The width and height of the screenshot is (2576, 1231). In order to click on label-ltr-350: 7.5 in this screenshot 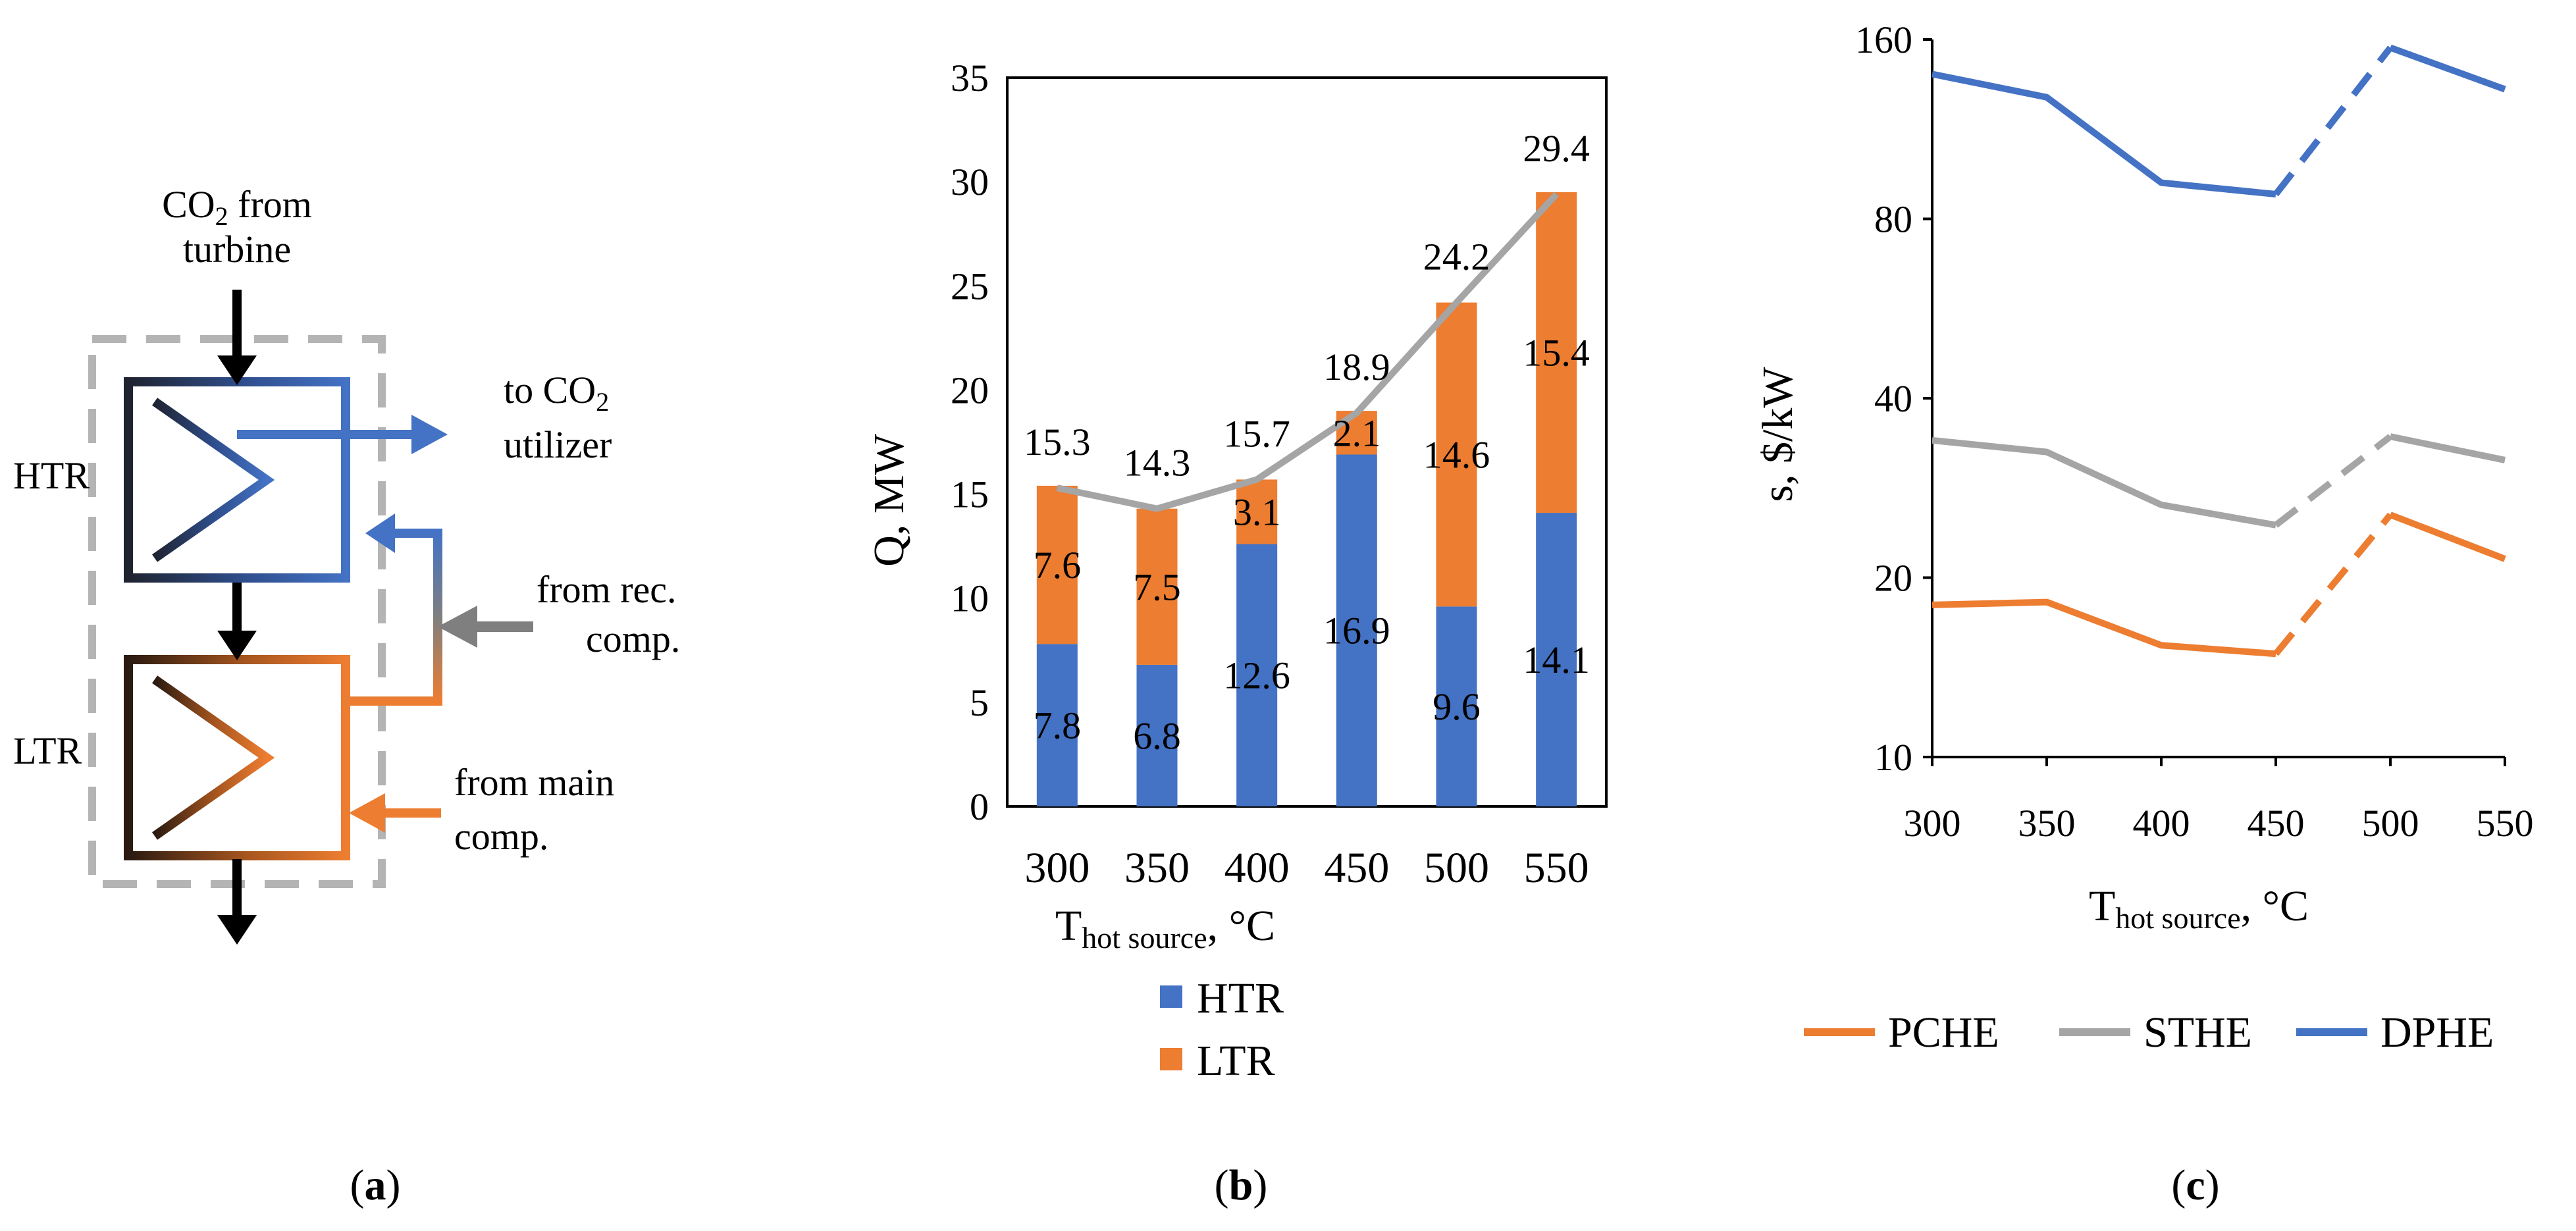, I will do `click(1157, 586)`.